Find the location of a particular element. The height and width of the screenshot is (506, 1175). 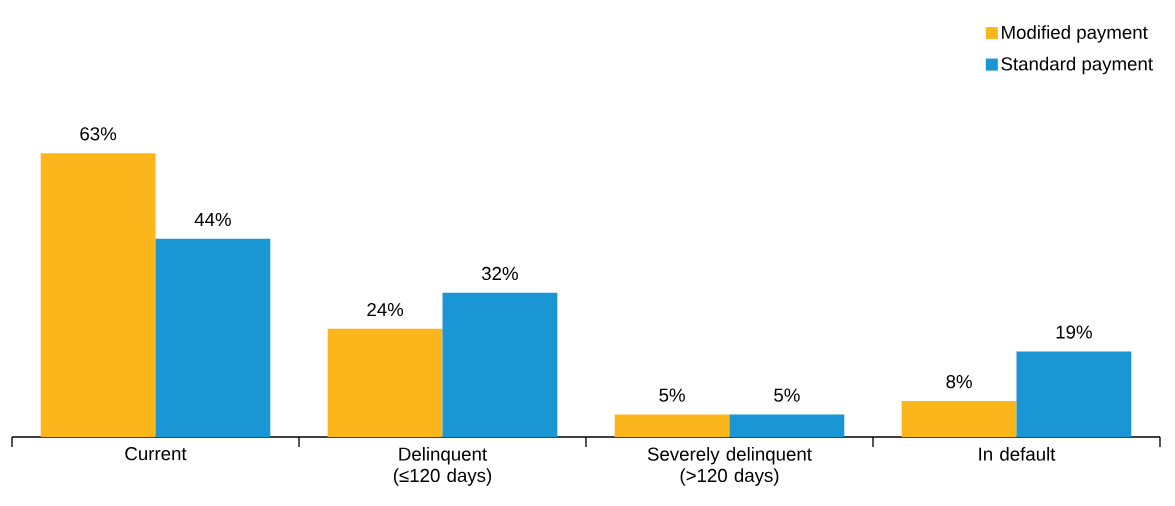

x-tick-label: Current is located at coordinates (156, 454).